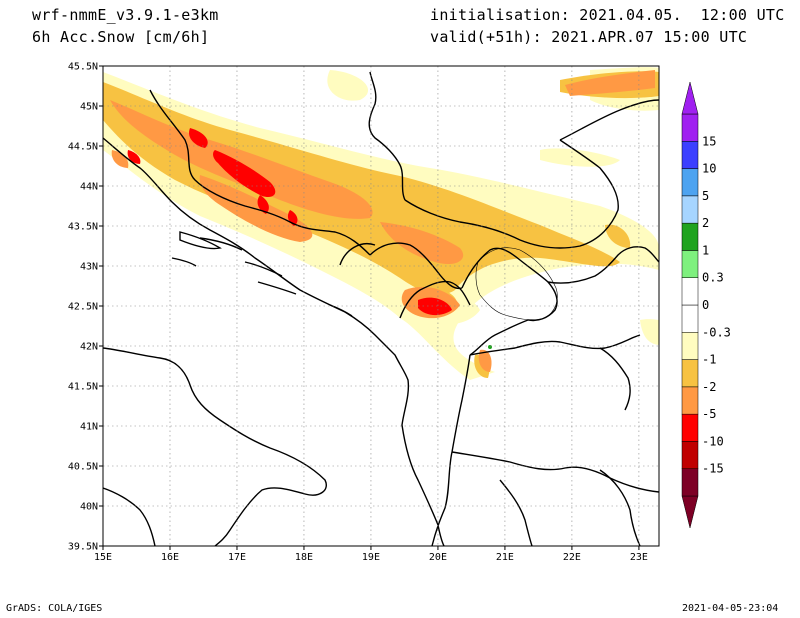 This screenshot has height=618, width=800. Describe the element at coordinates (83, 307) in the screenshot. I see `lat-tick-label: 42.5N` at that location.